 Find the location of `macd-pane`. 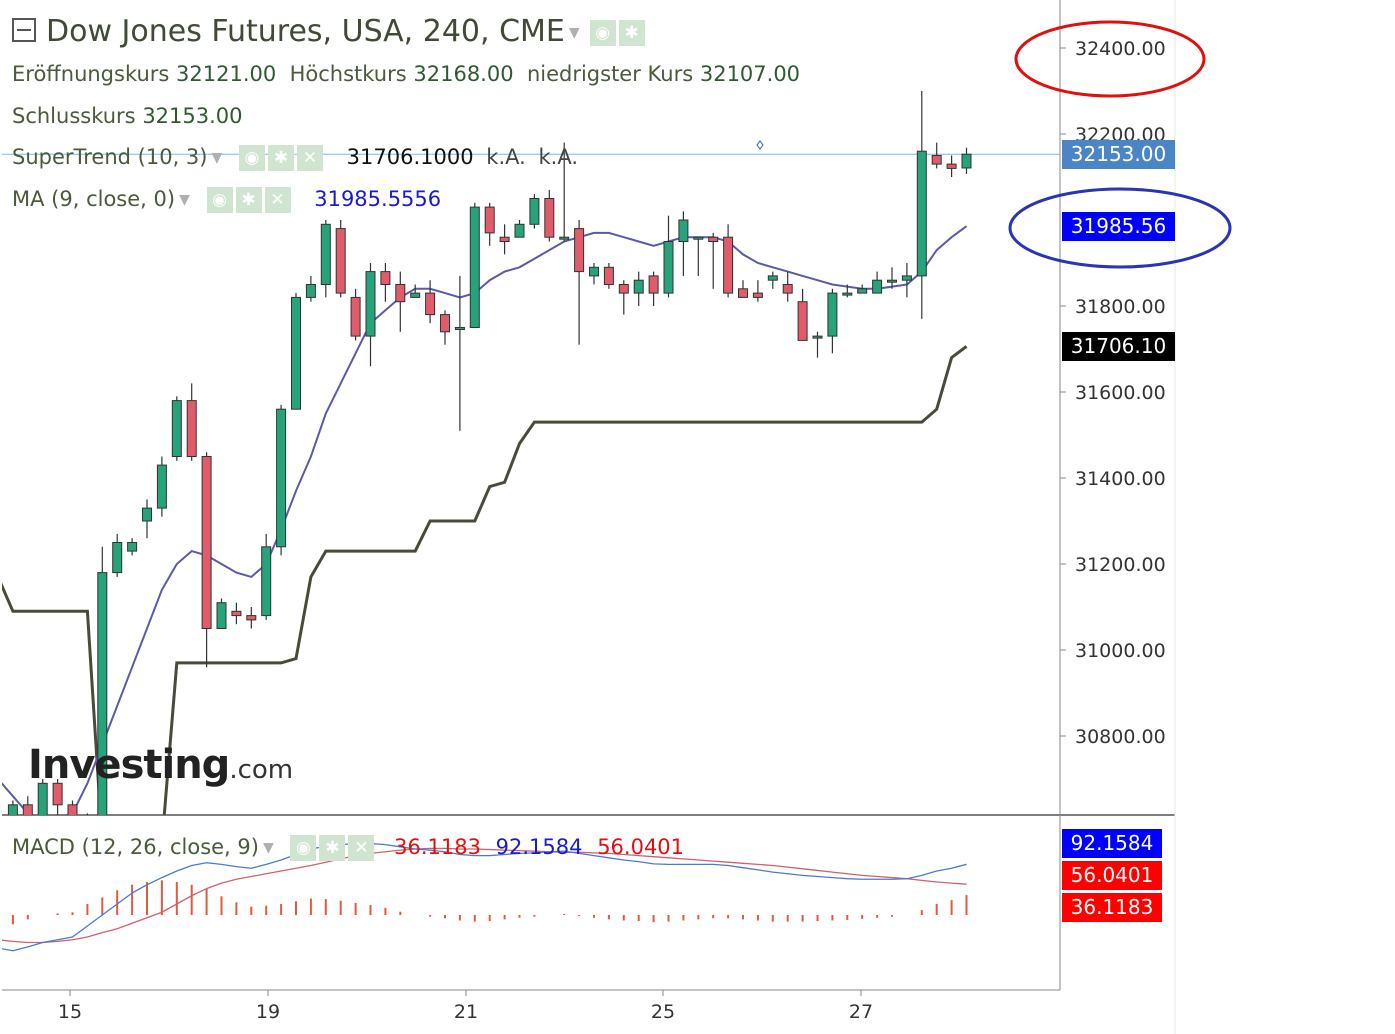

macd-pane is located at coordinates (485, 897).